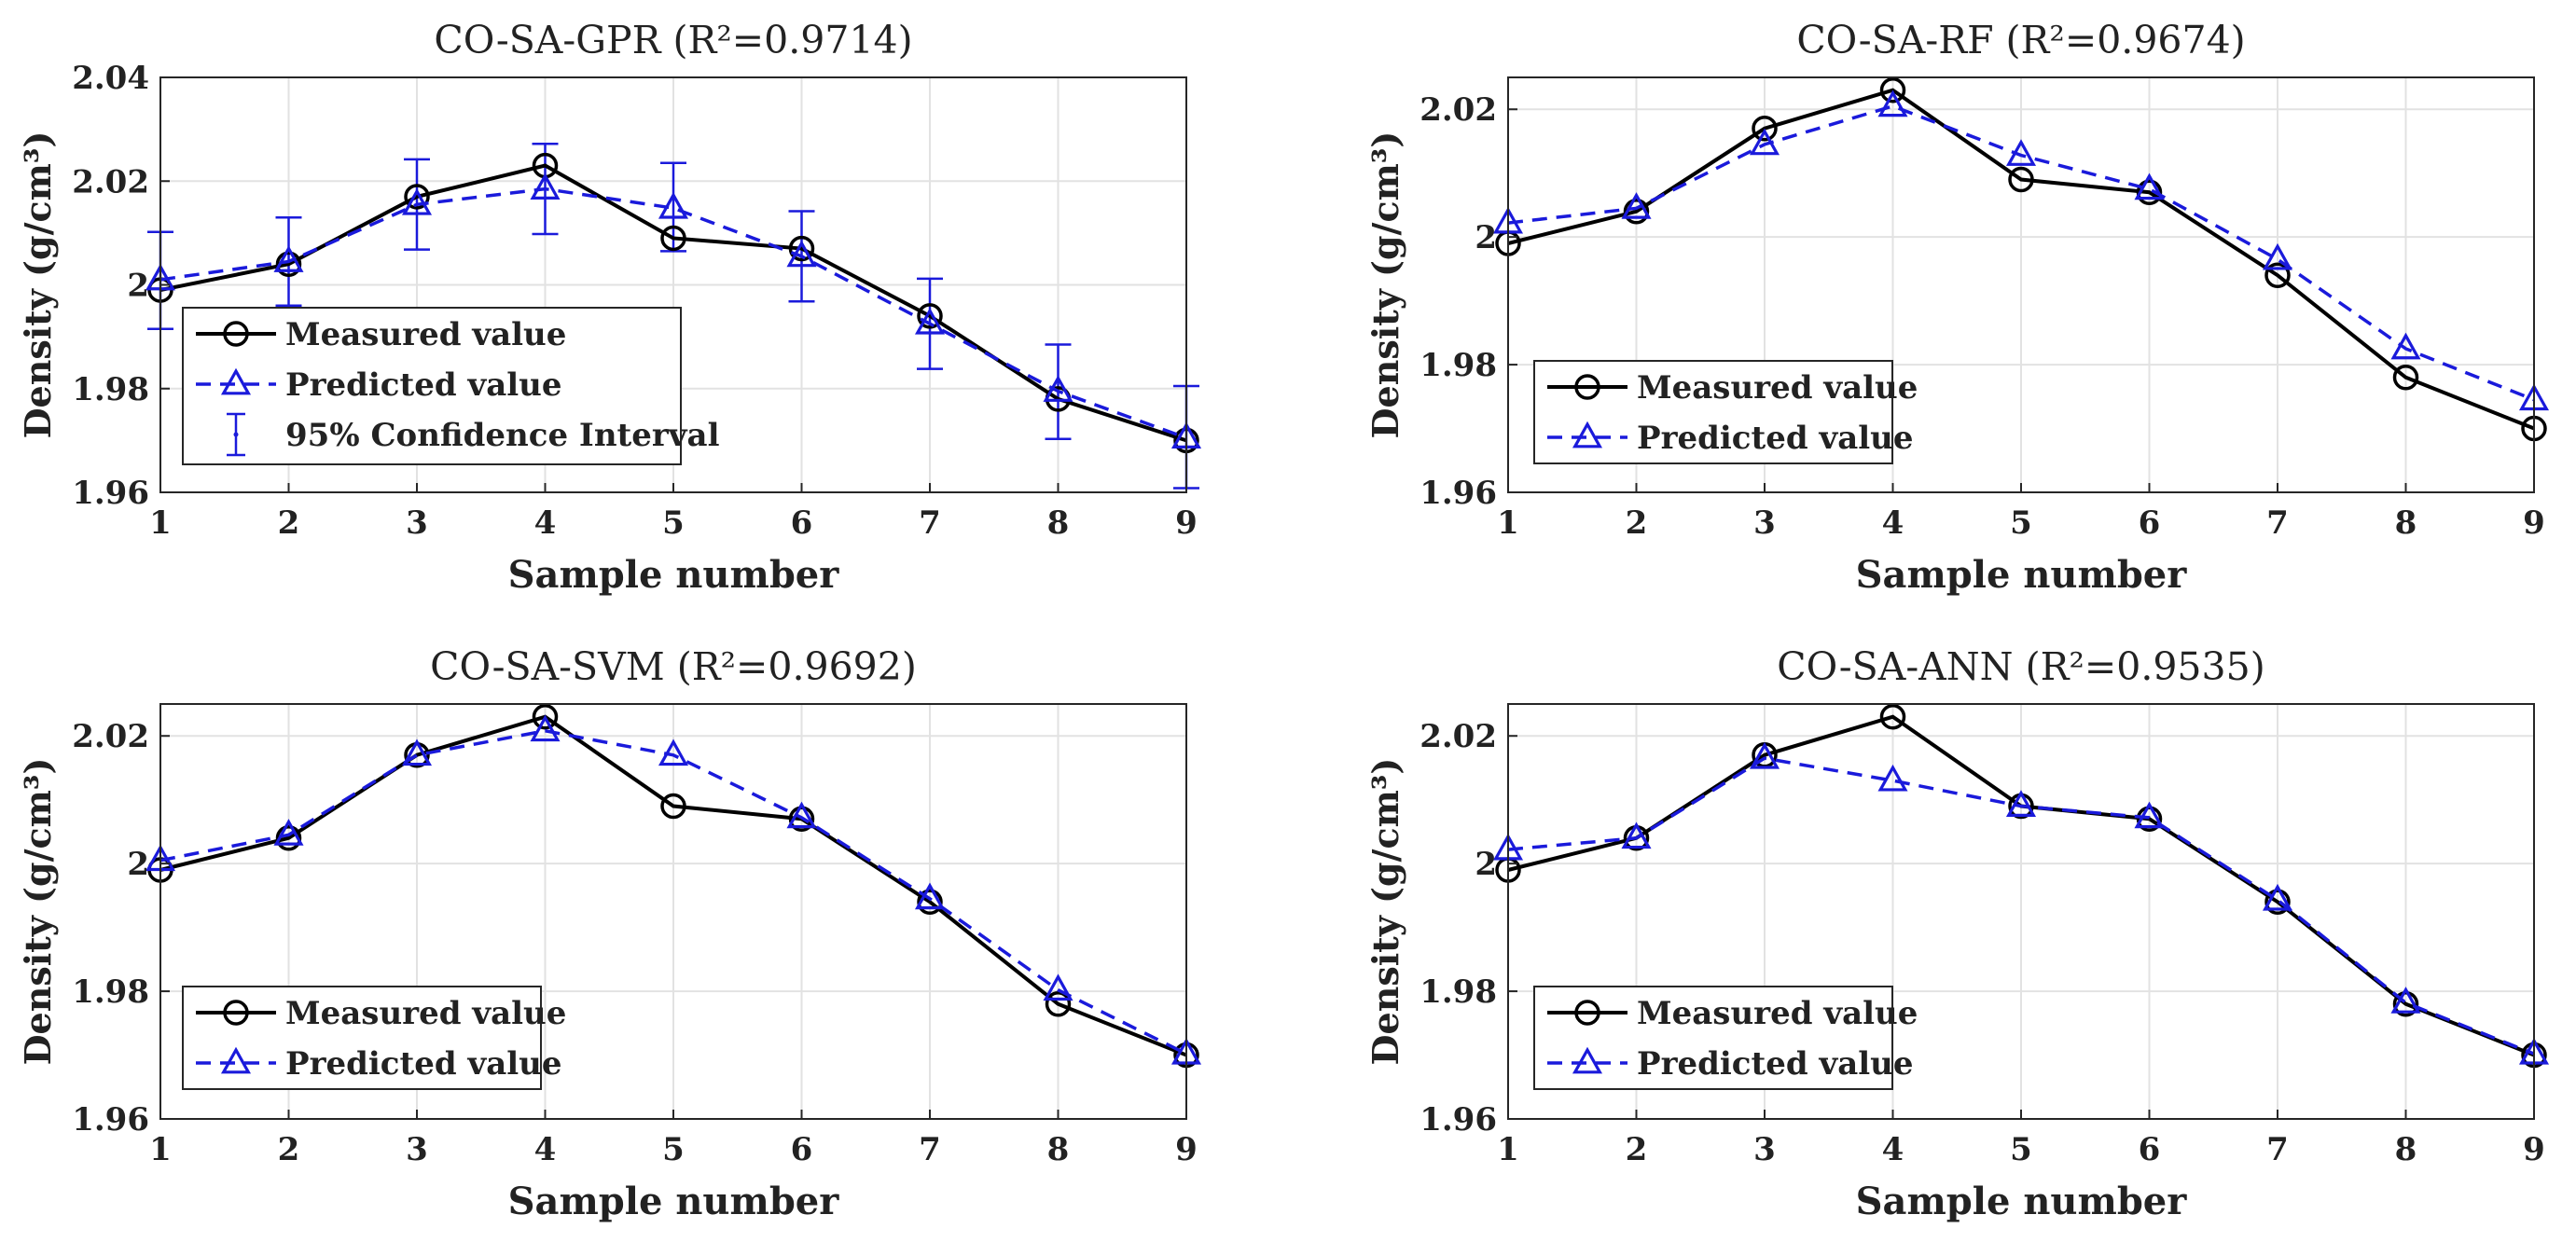  Describe the element at coordinates (110, 78) in the screenshot. I see `y-tick-label: 2.04` at that location.